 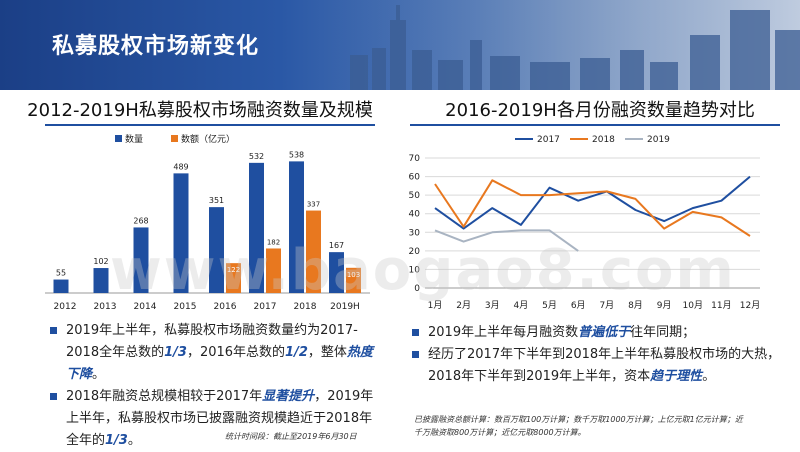 What do you see at coordinates (313, 205) in the screenshot?
I see `bar-amount-label: 337` at bounding box center [313, 205].